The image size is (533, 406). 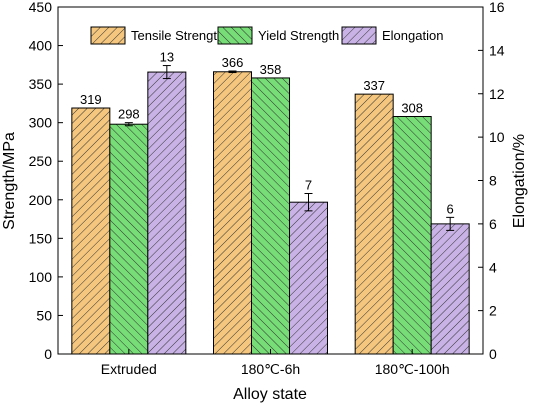 I want to click on y-tick-label: 400, so click(x=41, y=46).